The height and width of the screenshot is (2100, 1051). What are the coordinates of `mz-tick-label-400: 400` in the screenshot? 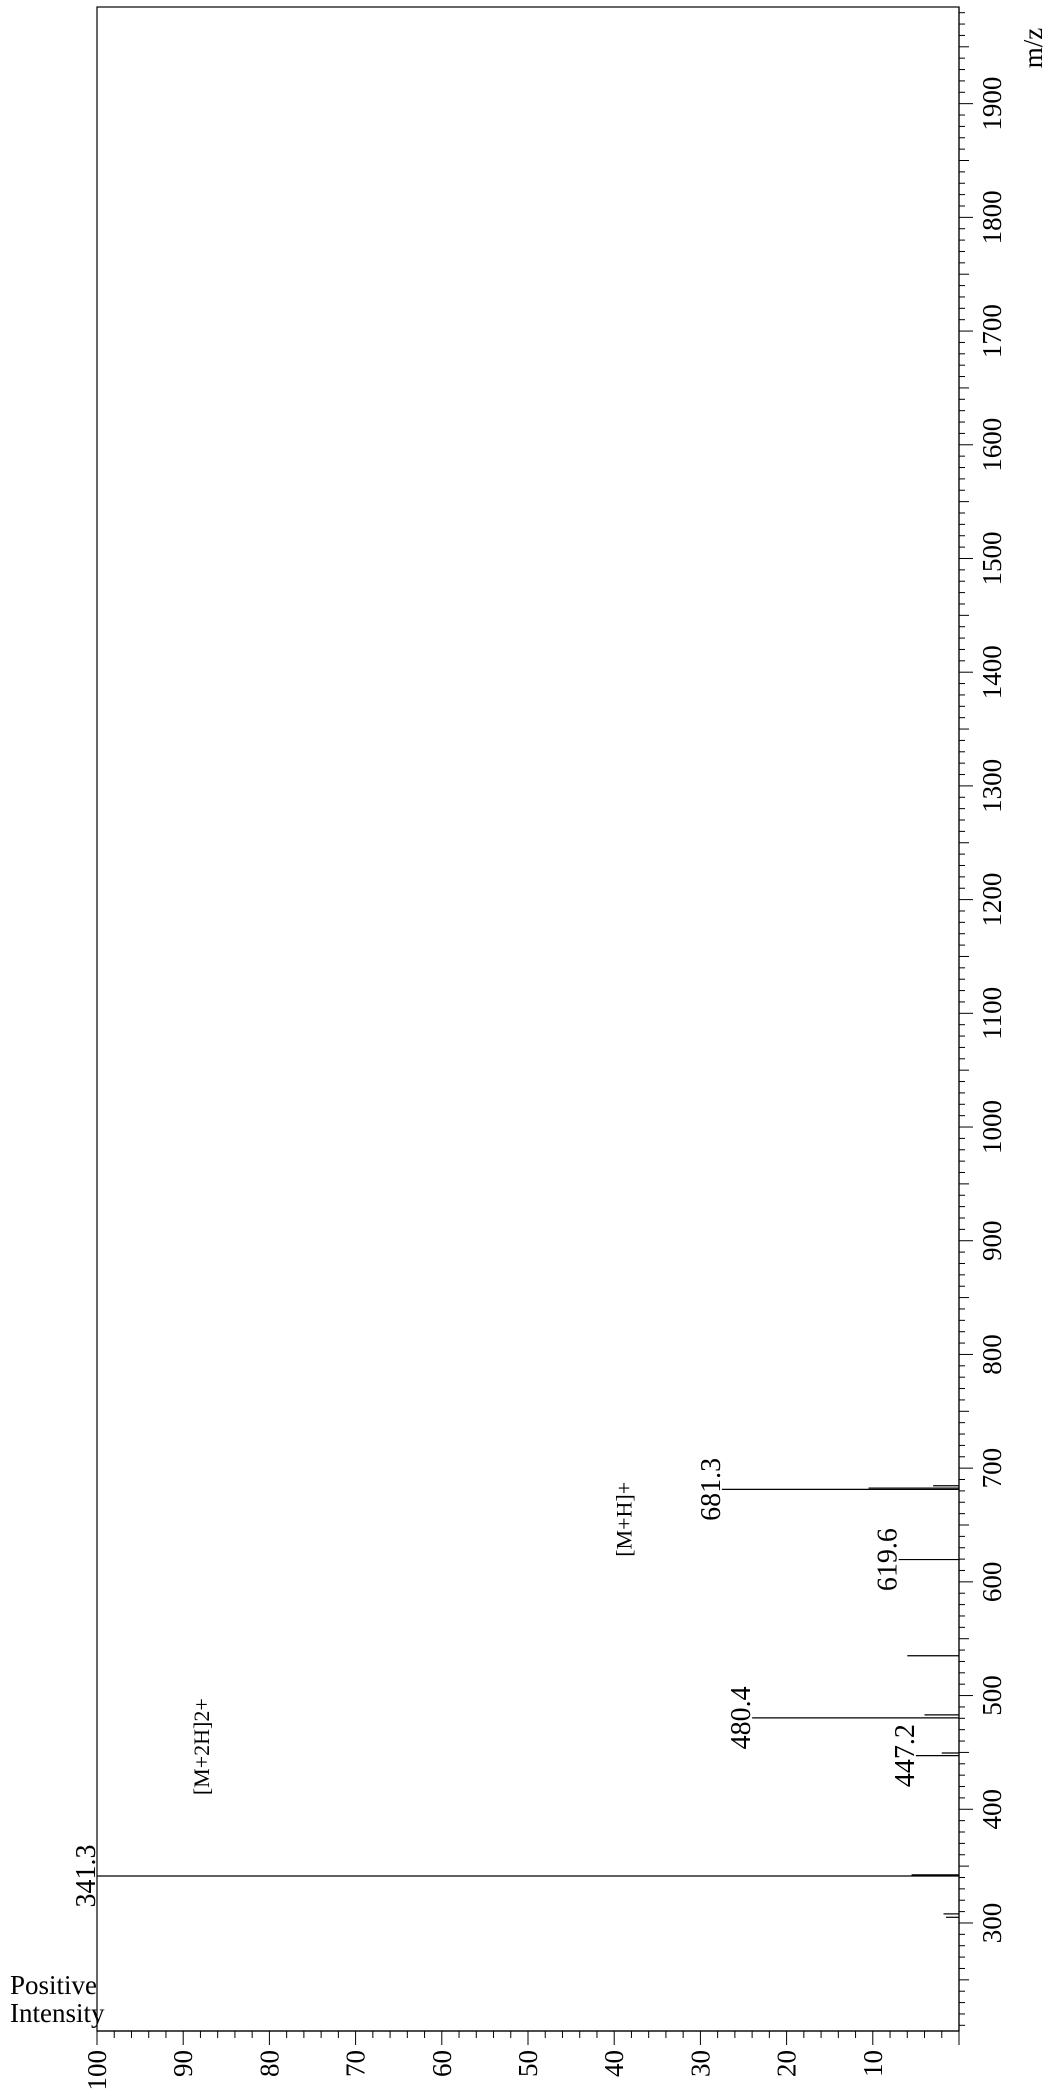 It's located at (992, 1809).